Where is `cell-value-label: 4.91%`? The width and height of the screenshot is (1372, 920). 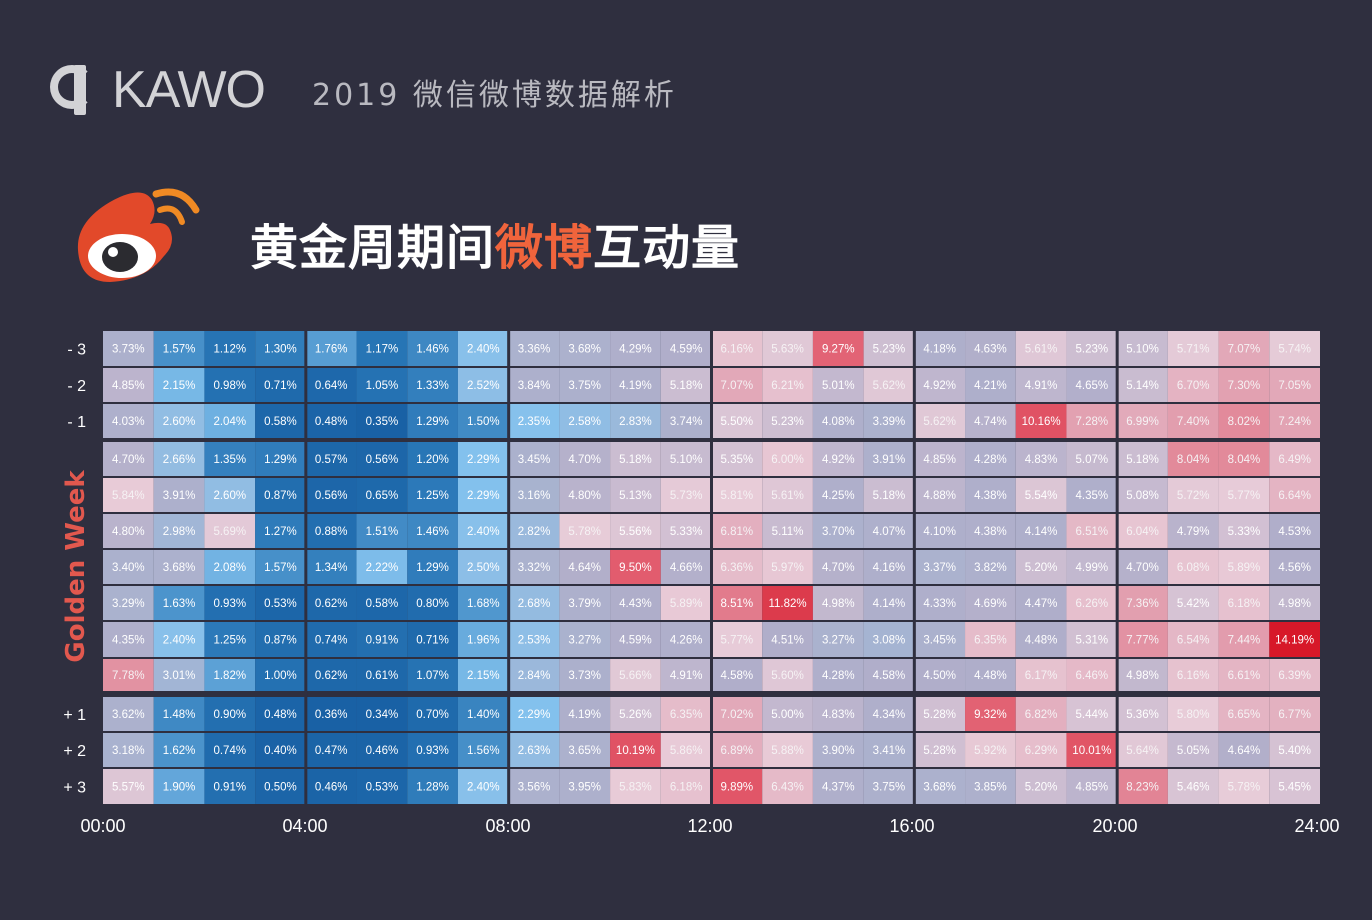 cell-value-label: 4.91% is located at coordinates (686, 676).